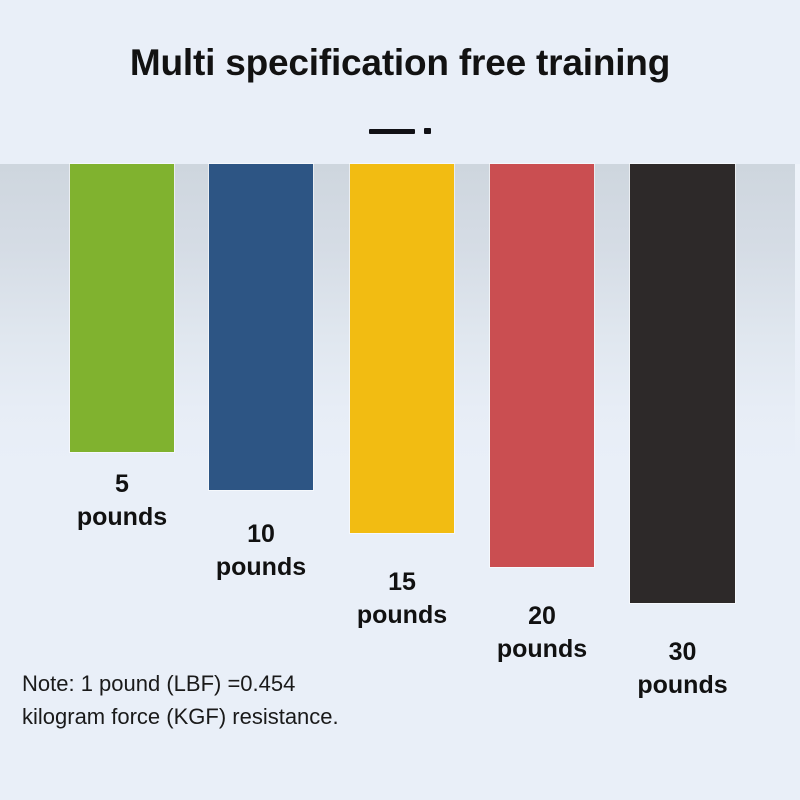 The width and height of the screenshot is (800, 800). I want to click on bar-label-number: 20, so click(542, 616).